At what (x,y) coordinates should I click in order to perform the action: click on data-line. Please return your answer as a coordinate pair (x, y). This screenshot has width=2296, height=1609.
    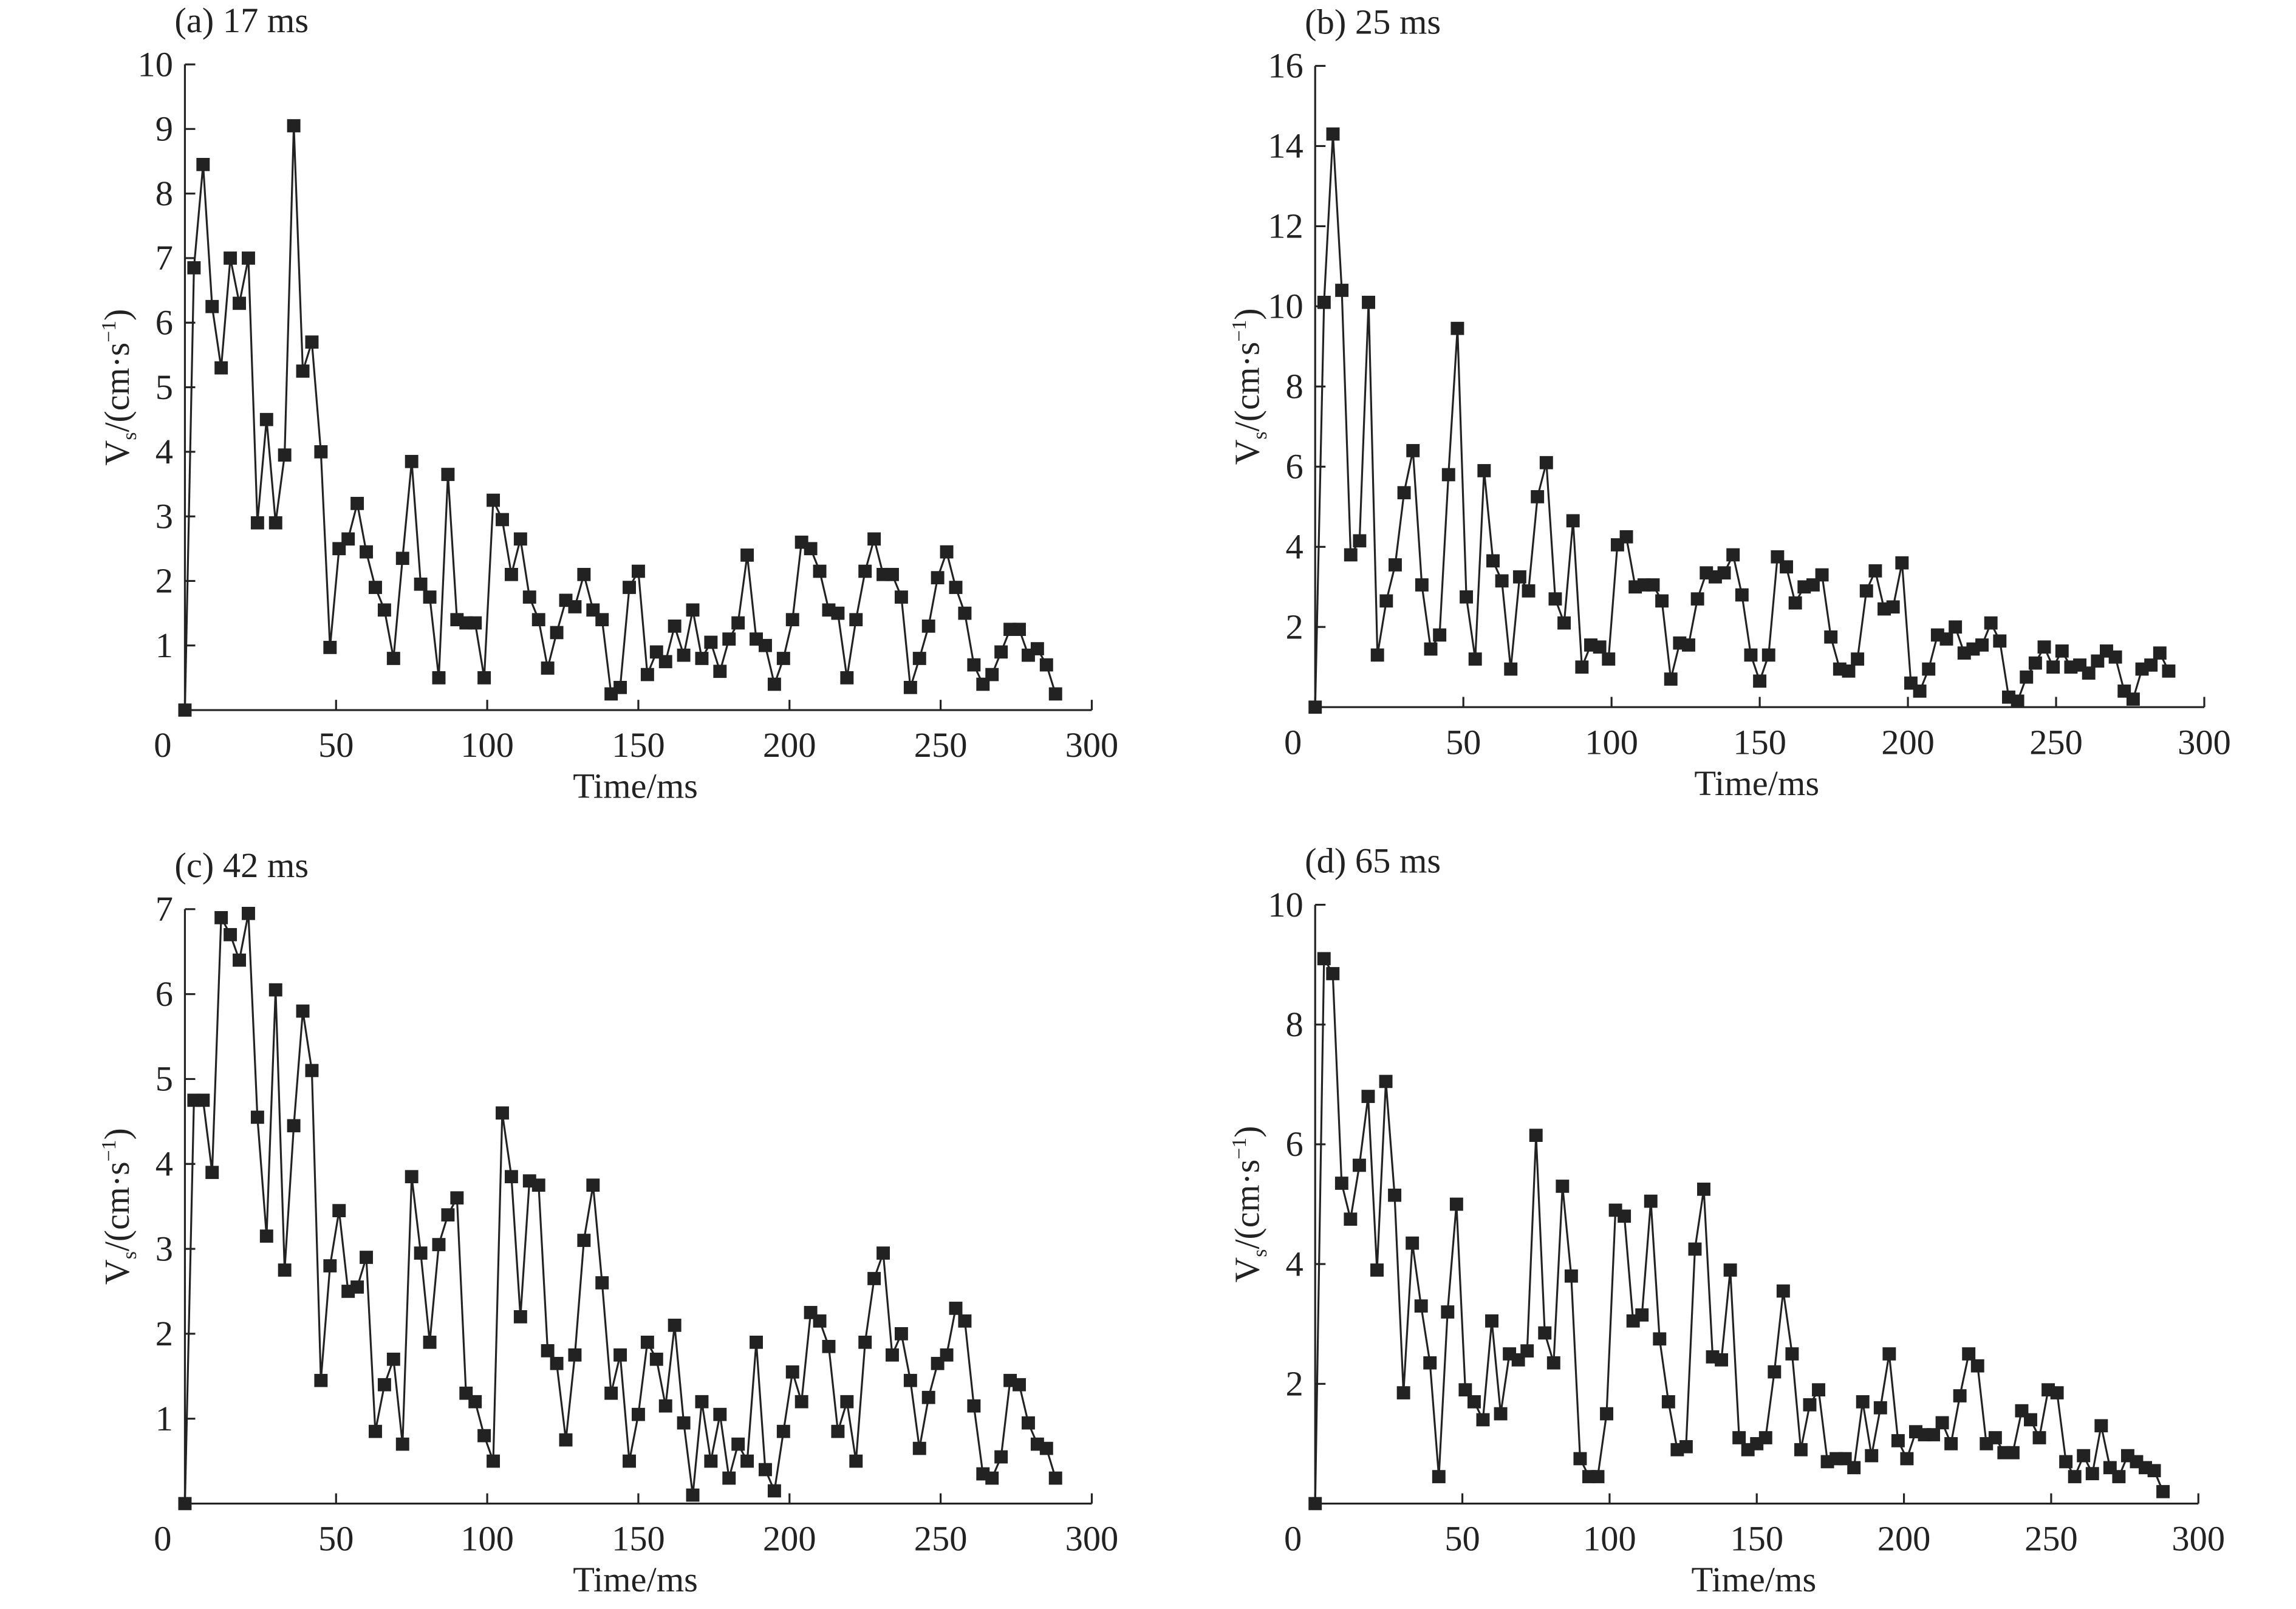
    Looking at the image, I should click on (620, 1209).